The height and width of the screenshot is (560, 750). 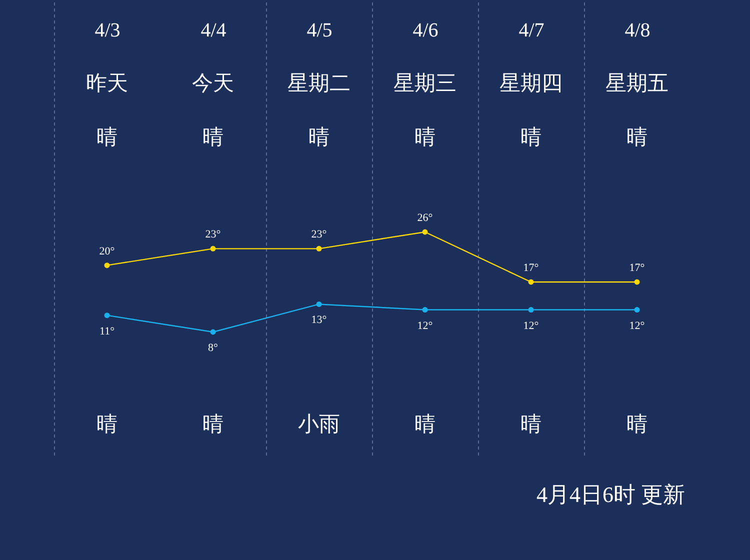 I want to click on text: 星期四, so click(x=531, y=83).